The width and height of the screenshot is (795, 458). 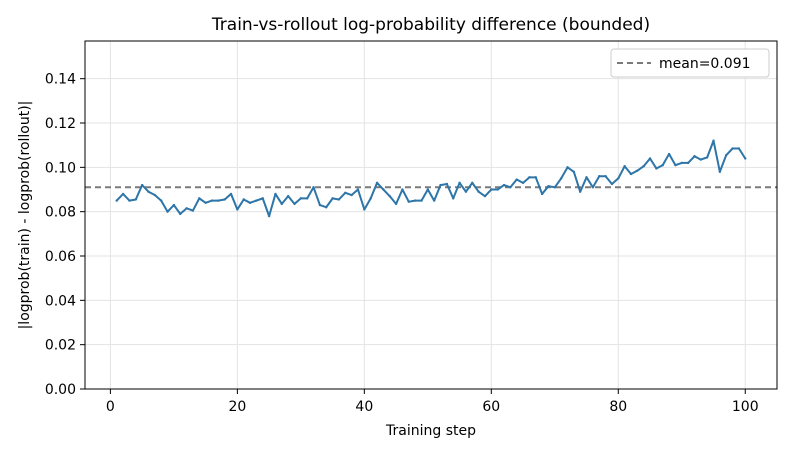 I want to click on y-tick-label: 0.08, so click(x=60, y=213).